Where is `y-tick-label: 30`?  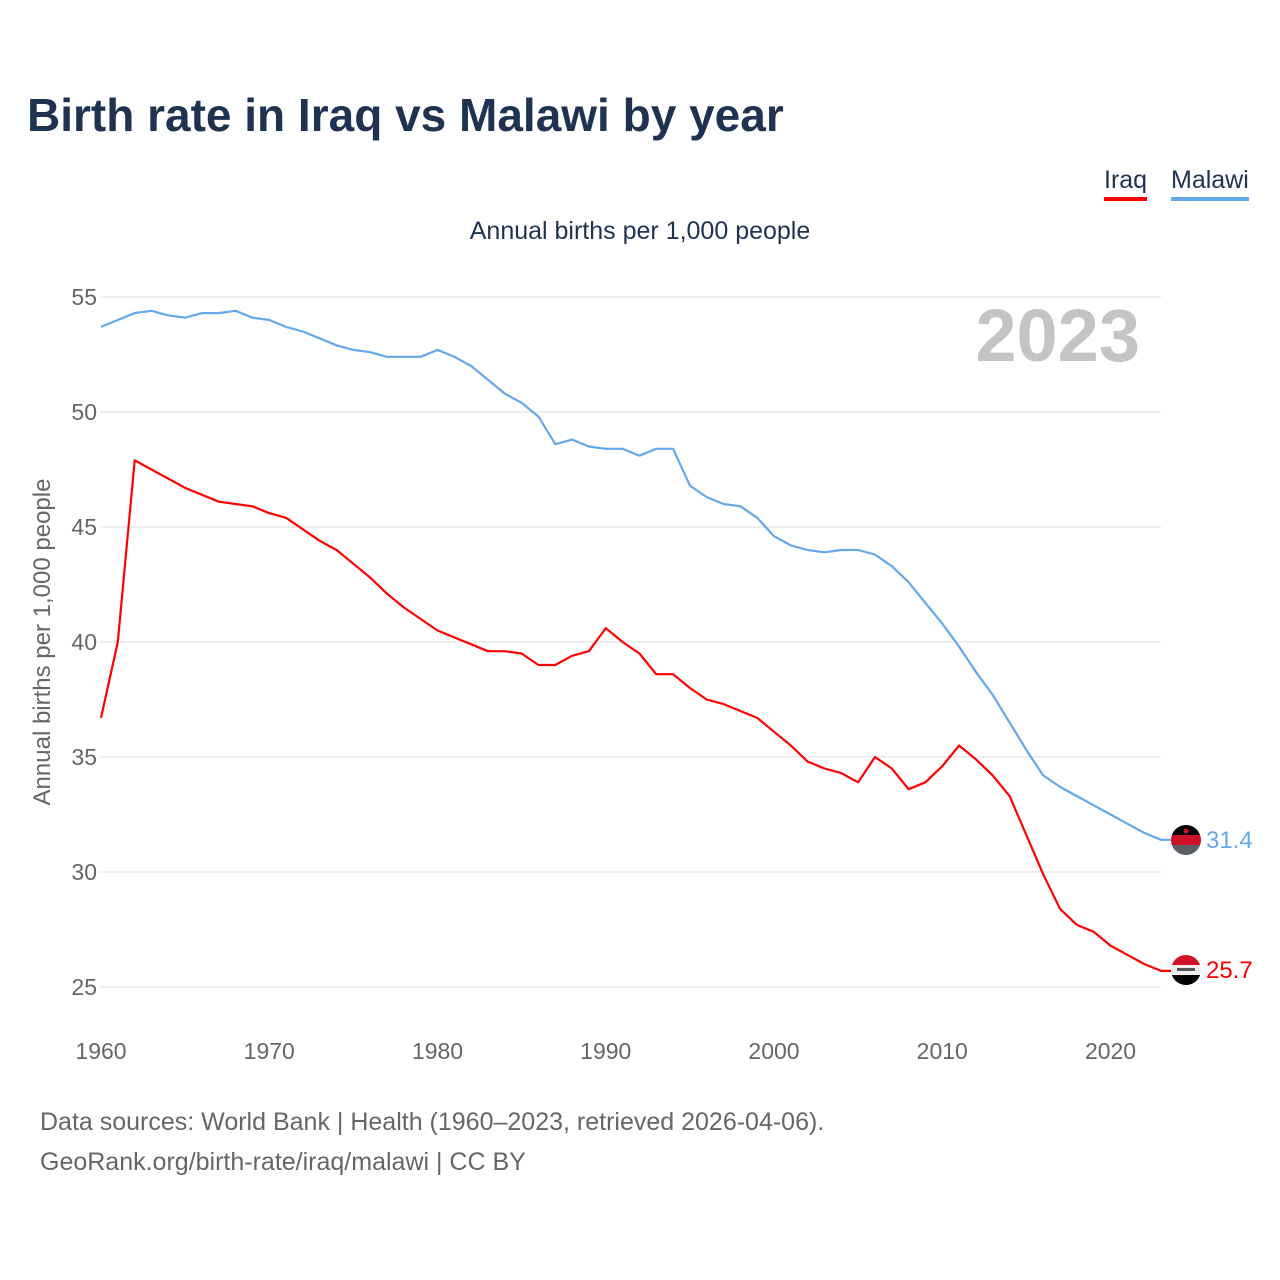 y-tick-label: 30 is located at coordinates (84, 872).